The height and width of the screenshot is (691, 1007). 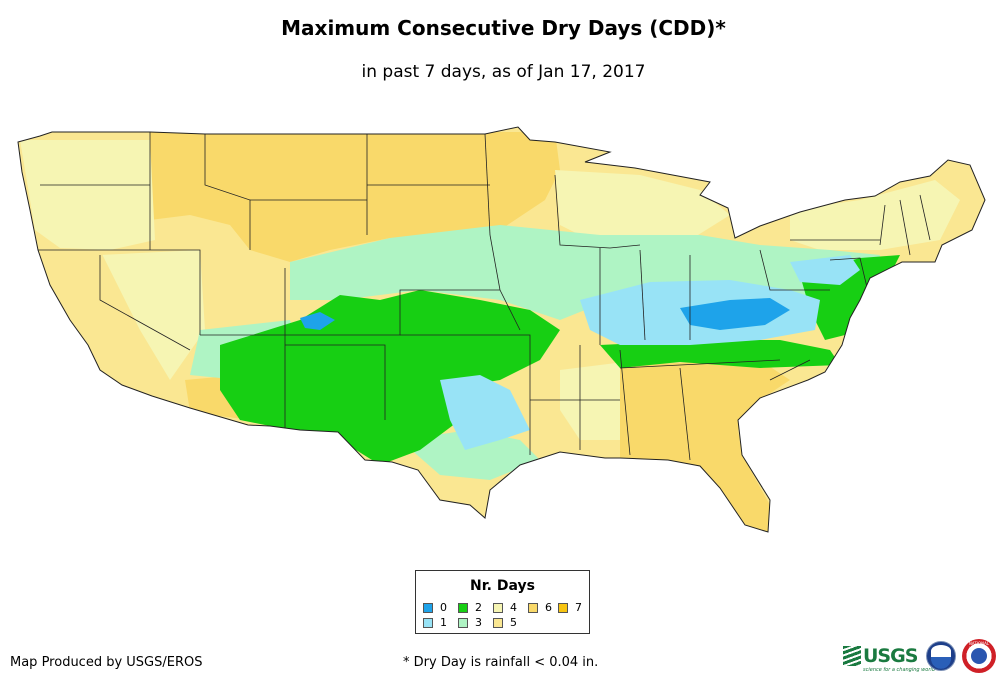 I want to click on usgs-logo-text: USGS, so click(x=890, y=656).